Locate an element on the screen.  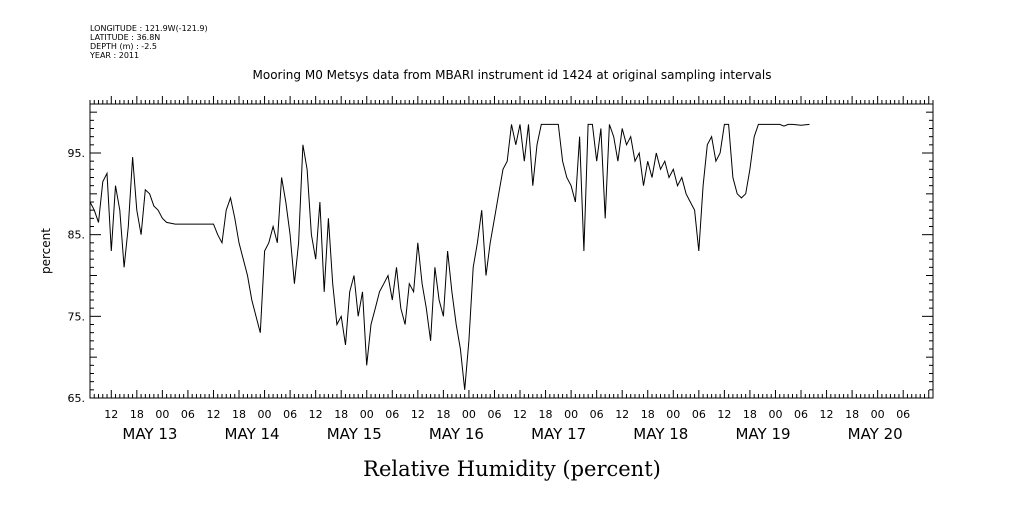
x-day-label: MAY 20 is located at coordinates (875, 434).